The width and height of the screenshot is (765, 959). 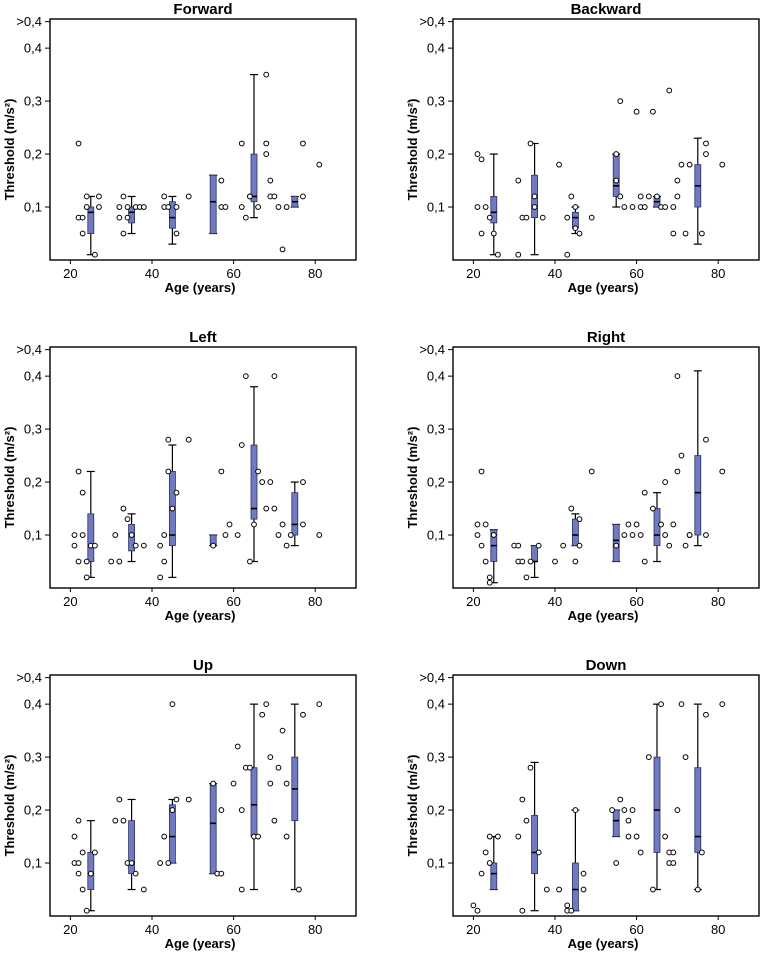 I want to click on panel-title: Forward, so click(x=202, y=9).